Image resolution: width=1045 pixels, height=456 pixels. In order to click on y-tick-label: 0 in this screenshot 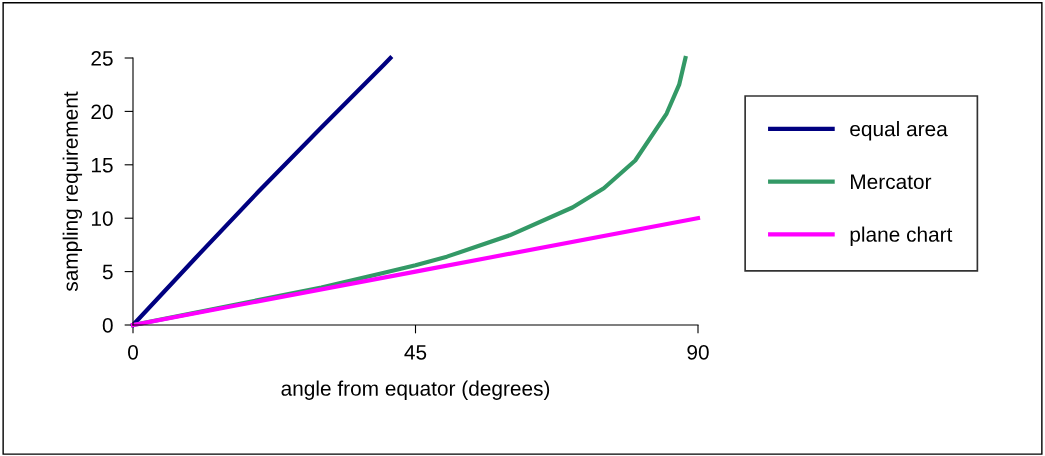, I will do `click(107, 325)`.